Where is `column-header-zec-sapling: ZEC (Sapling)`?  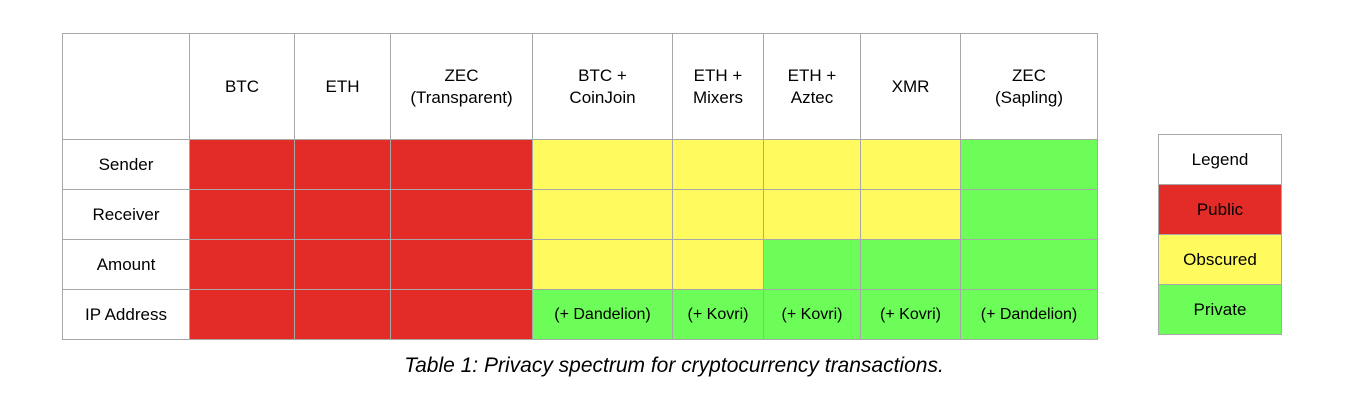 column-header-zec-sapling: ZEC (Sapling) is located at coordinates (1029, 86).